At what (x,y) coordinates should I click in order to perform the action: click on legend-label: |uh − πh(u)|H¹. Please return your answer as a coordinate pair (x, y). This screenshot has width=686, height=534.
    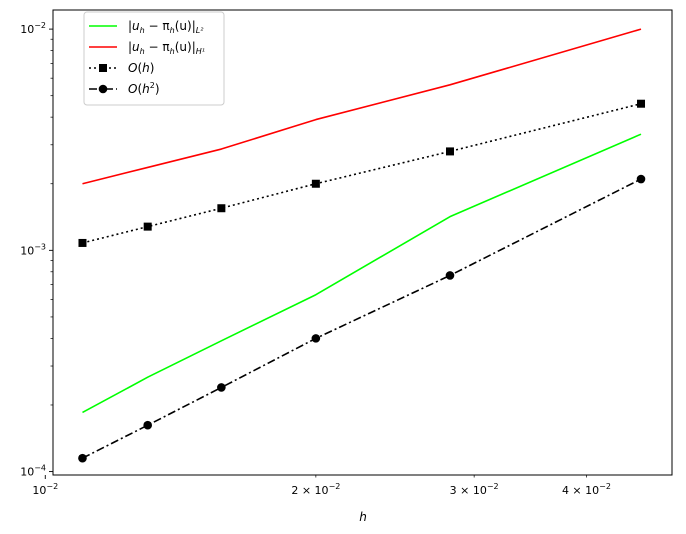
    Looking at the image, I should click on (166, 48).